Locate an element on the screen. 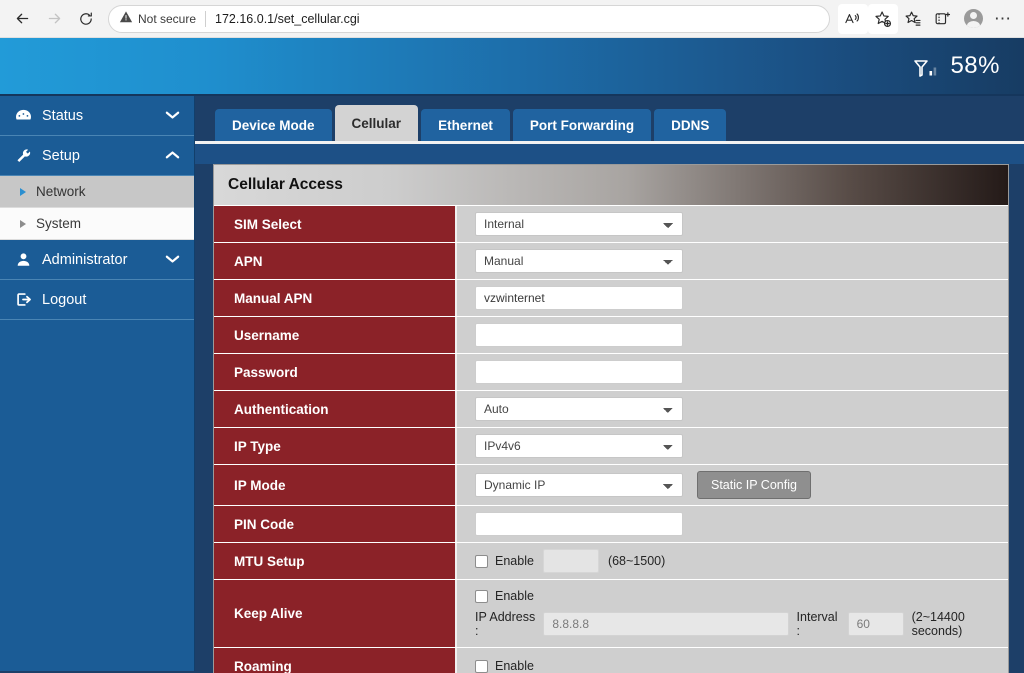 The width and height of the screenshot is (1024, 673). browser-toolbar: Not secure 172.16.0.1/set_cellular.cgi is located at coordinates (512, 19).